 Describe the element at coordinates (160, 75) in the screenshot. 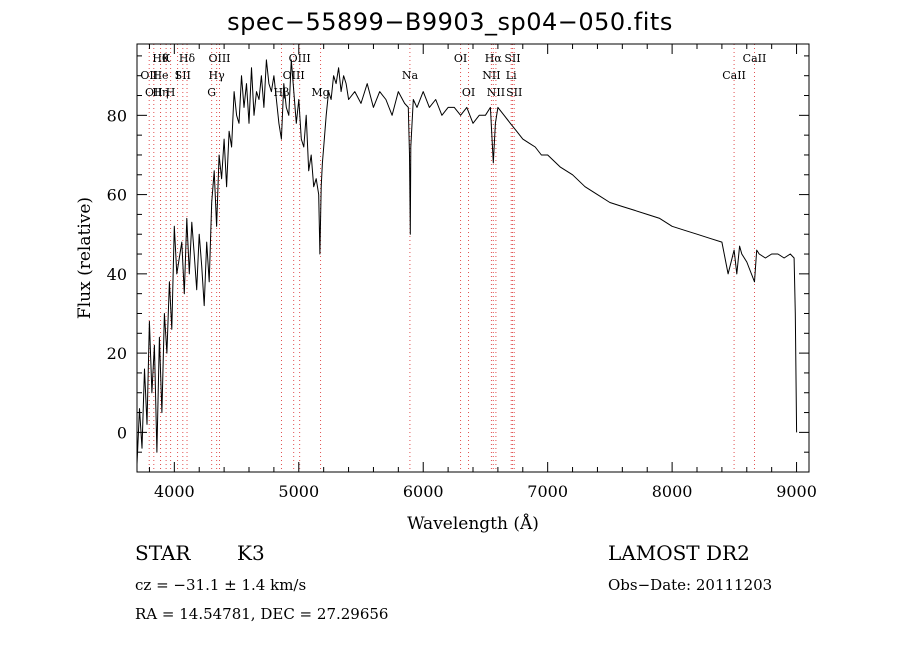

I see `line-marker-label: He` at that location.